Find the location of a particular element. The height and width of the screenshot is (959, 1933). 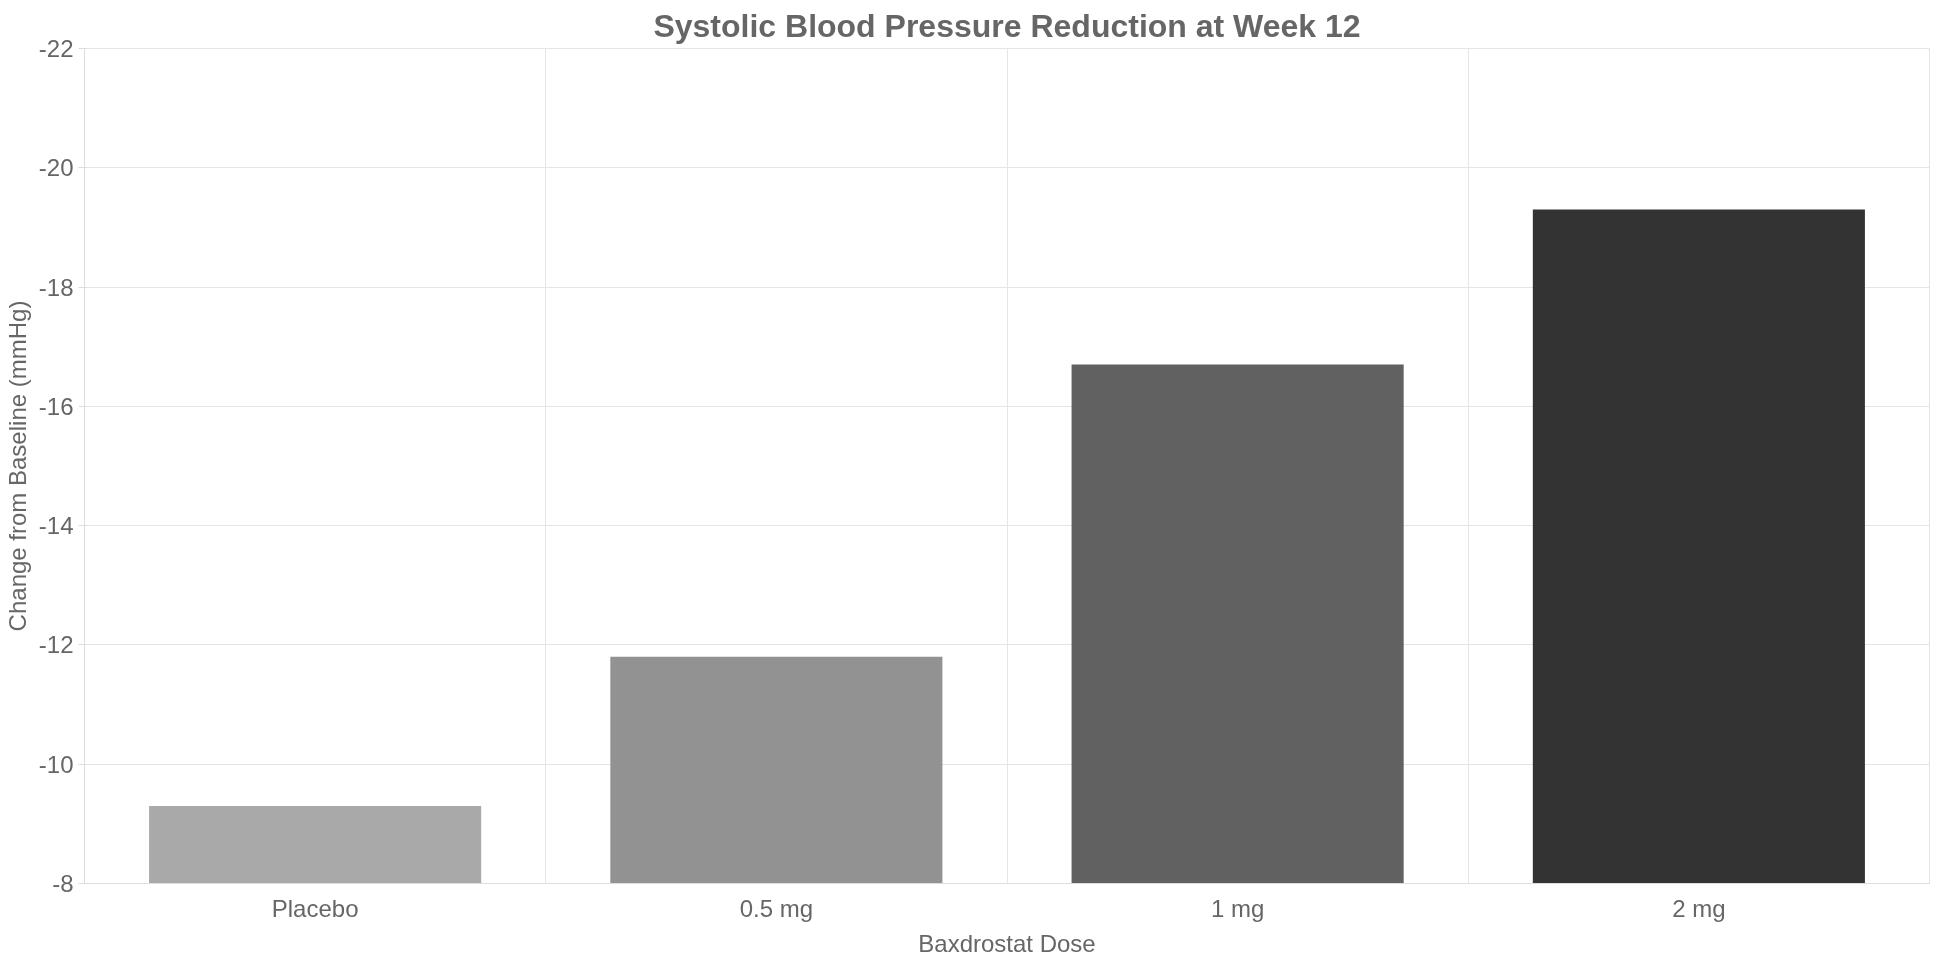

y-tick-label: -8 is located at coordinates (63, 883).